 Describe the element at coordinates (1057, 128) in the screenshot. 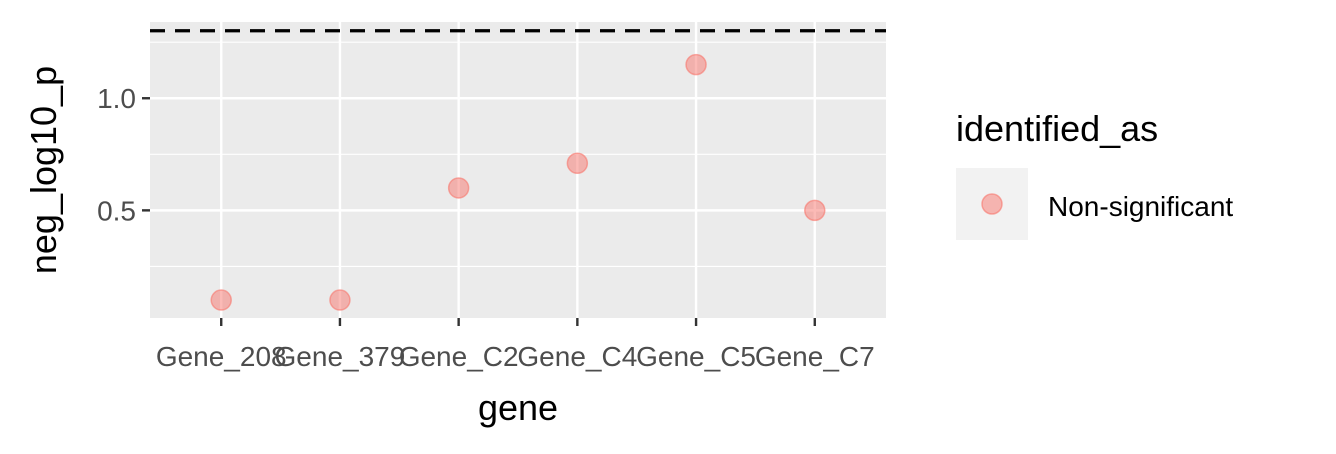

I see `legend-title: identified_as` at that location.